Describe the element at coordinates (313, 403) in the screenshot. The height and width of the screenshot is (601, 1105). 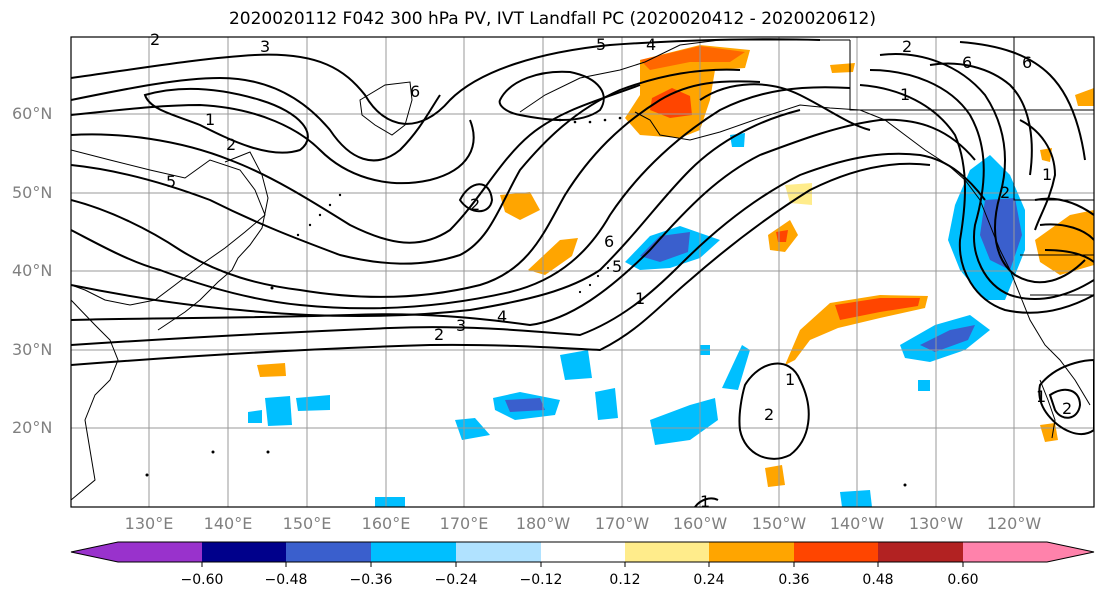
I see `shade-neg-f` at that location.